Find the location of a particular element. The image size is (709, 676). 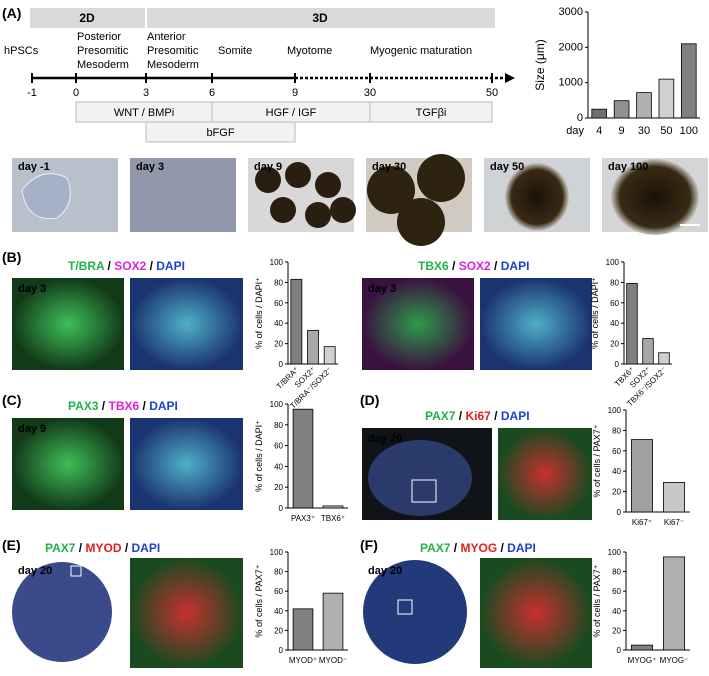

stain-part: SOX2 is located at coordinates (475, 266).